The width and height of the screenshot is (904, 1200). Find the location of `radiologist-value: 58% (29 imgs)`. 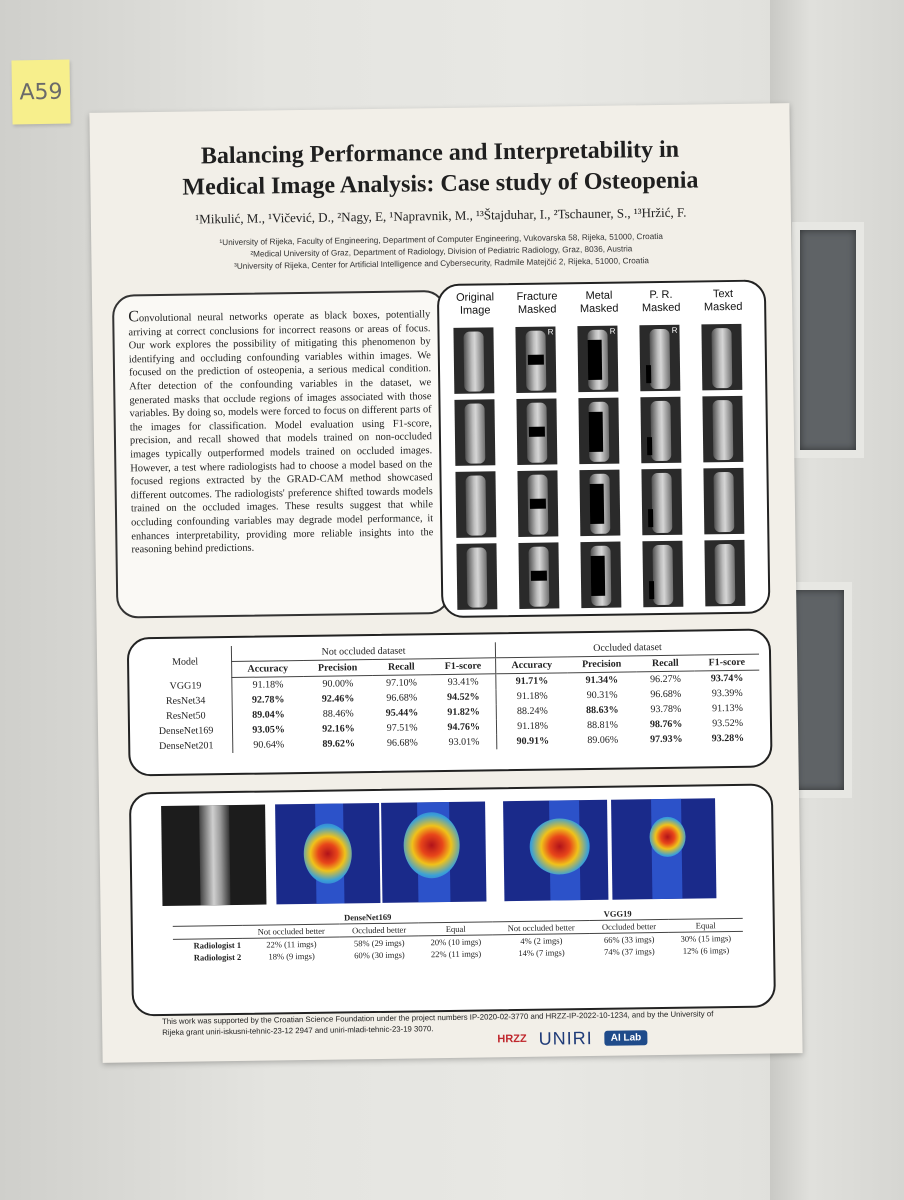

radiologist-value: 58% (29 imgs) is located at coordinates (379, 942).